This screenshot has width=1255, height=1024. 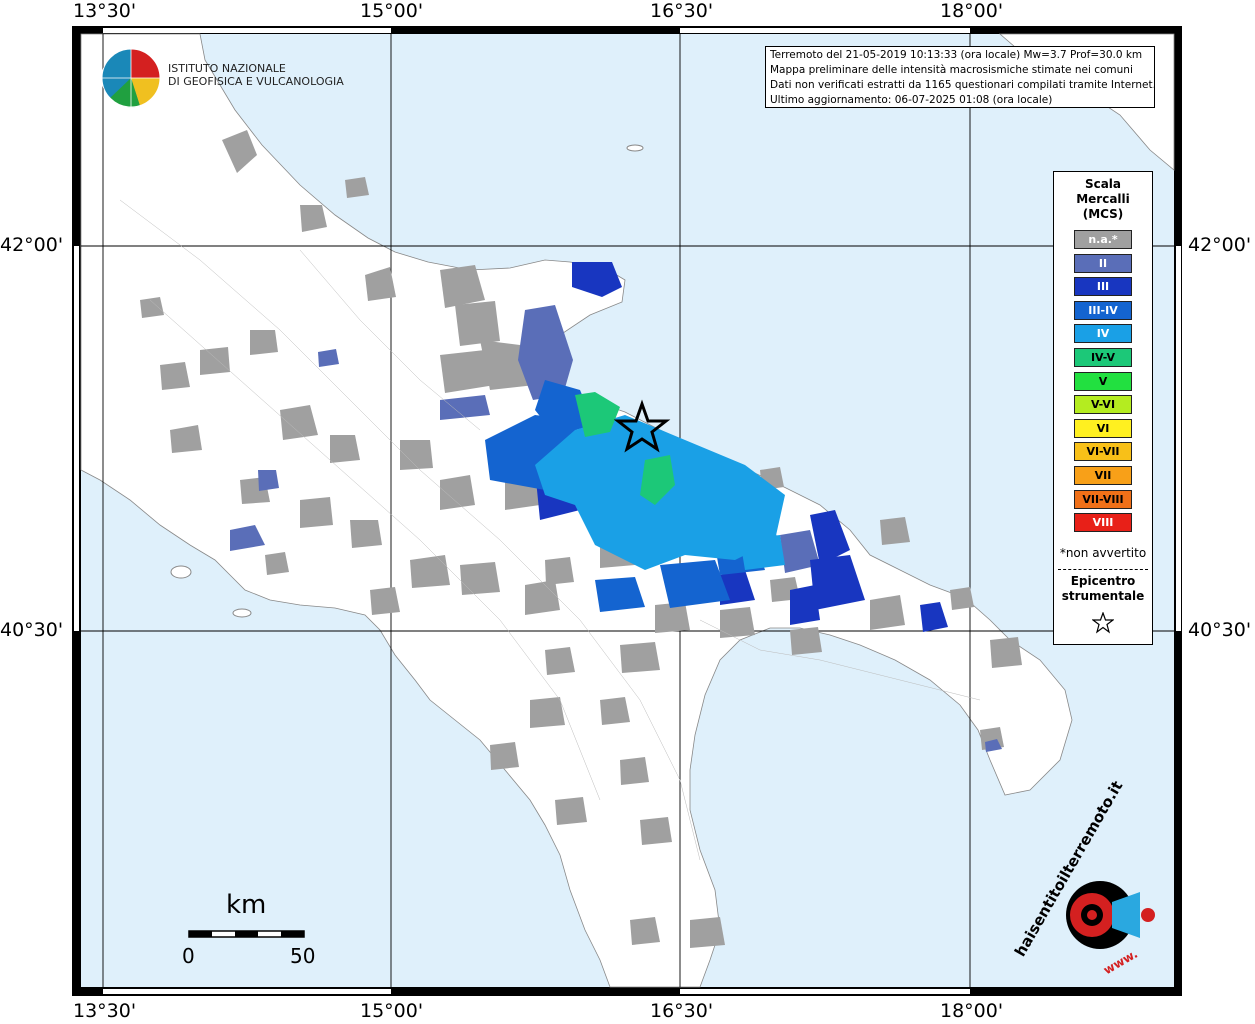 I want to click on legend-title-line-1: Scala, so click(x=1103, y=184).